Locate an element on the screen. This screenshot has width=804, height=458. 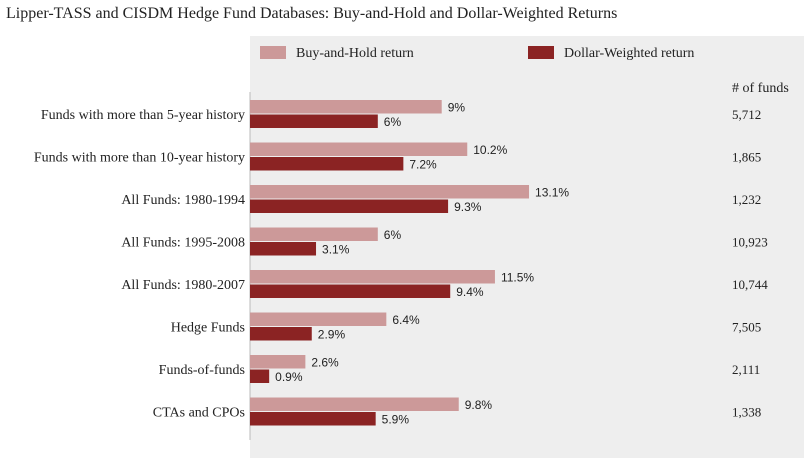
category-label: All Funds: 1980-2007 is located at coordinates (183, 285).